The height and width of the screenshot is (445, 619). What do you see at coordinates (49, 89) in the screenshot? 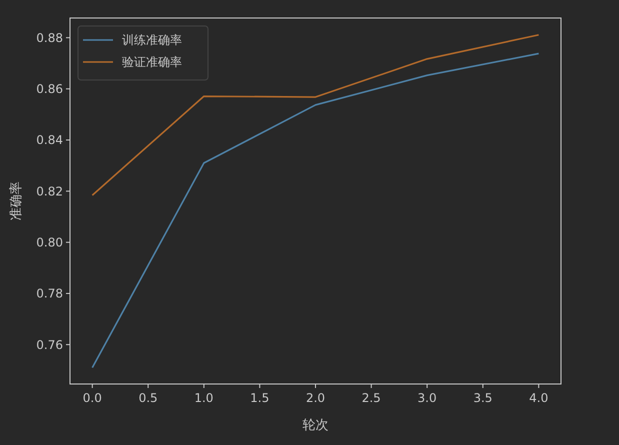
I see `y-tick-label: 0.86` at bounding box center [49, 89].